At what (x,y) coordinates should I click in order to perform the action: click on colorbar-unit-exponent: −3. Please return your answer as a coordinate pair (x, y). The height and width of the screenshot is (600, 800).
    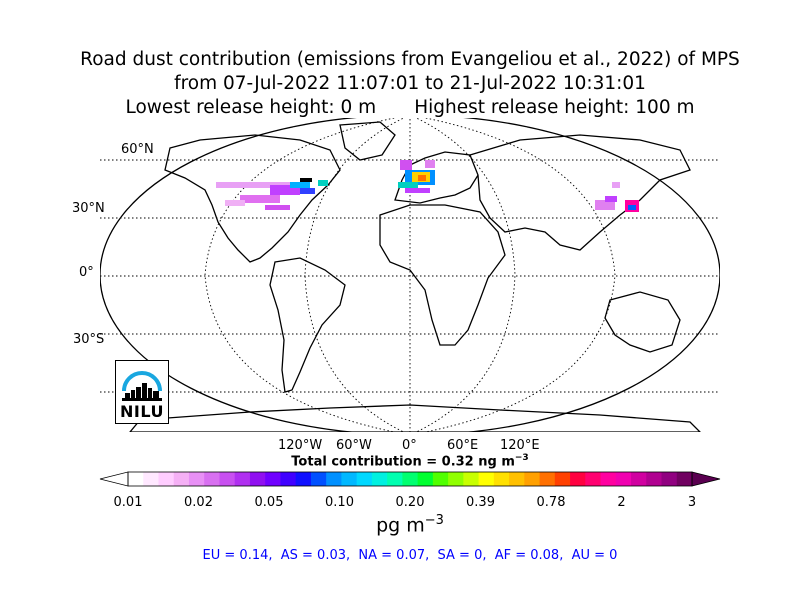
    Looking at the image, I should click on (434, 520).